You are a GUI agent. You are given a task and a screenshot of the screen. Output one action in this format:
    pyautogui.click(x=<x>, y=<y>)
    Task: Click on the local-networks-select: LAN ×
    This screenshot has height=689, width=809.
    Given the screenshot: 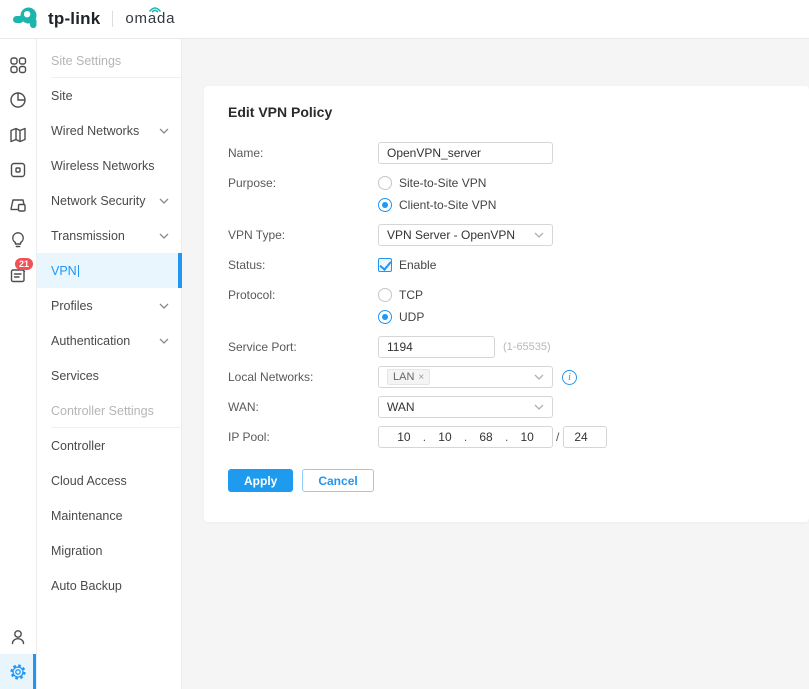 What is the action you would take?
    pyautogui.click(x=465, y=377)
    